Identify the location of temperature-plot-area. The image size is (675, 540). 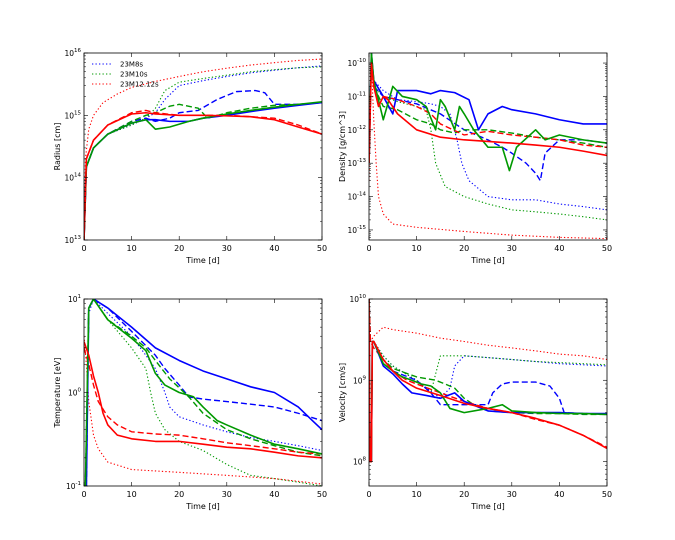
(203, 392).